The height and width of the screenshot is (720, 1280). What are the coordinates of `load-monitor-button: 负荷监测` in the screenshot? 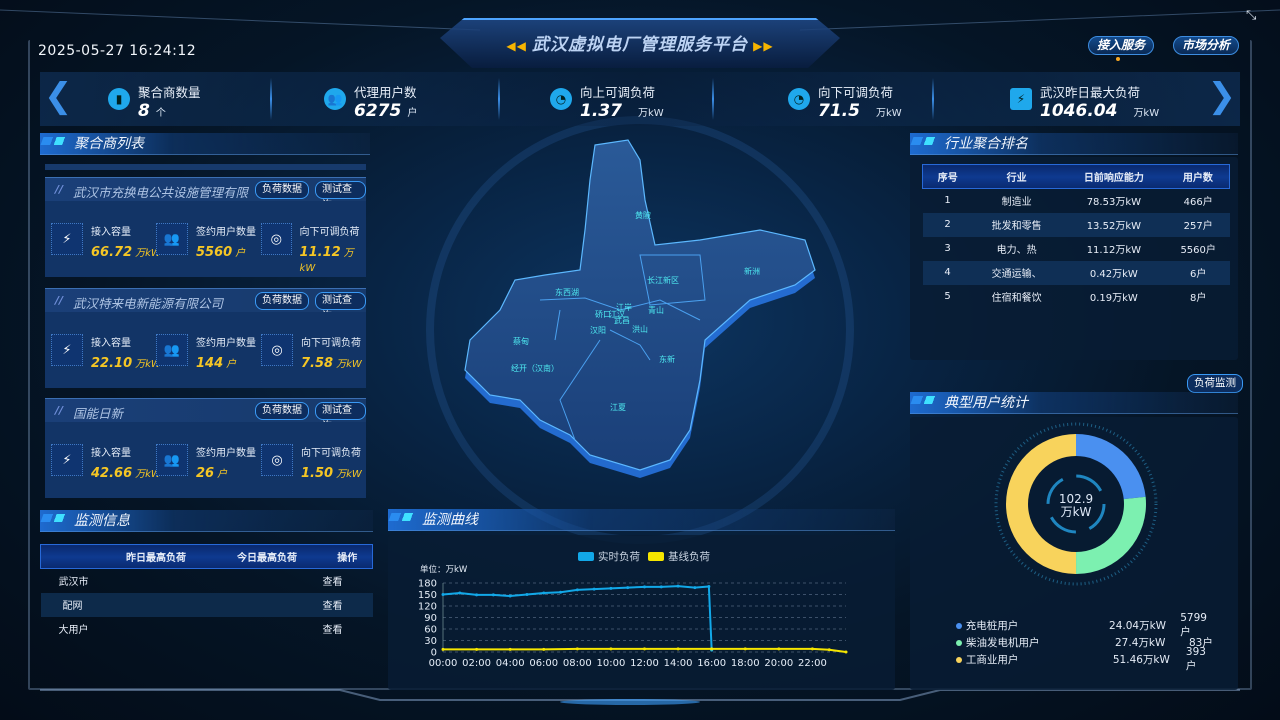 It's located at (1215, 383).